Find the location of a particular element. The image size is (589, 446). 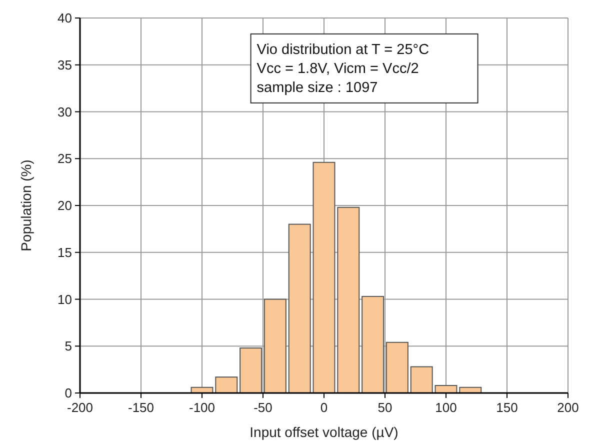

x-tick-label: 200 is located at coordinates (568, 407).